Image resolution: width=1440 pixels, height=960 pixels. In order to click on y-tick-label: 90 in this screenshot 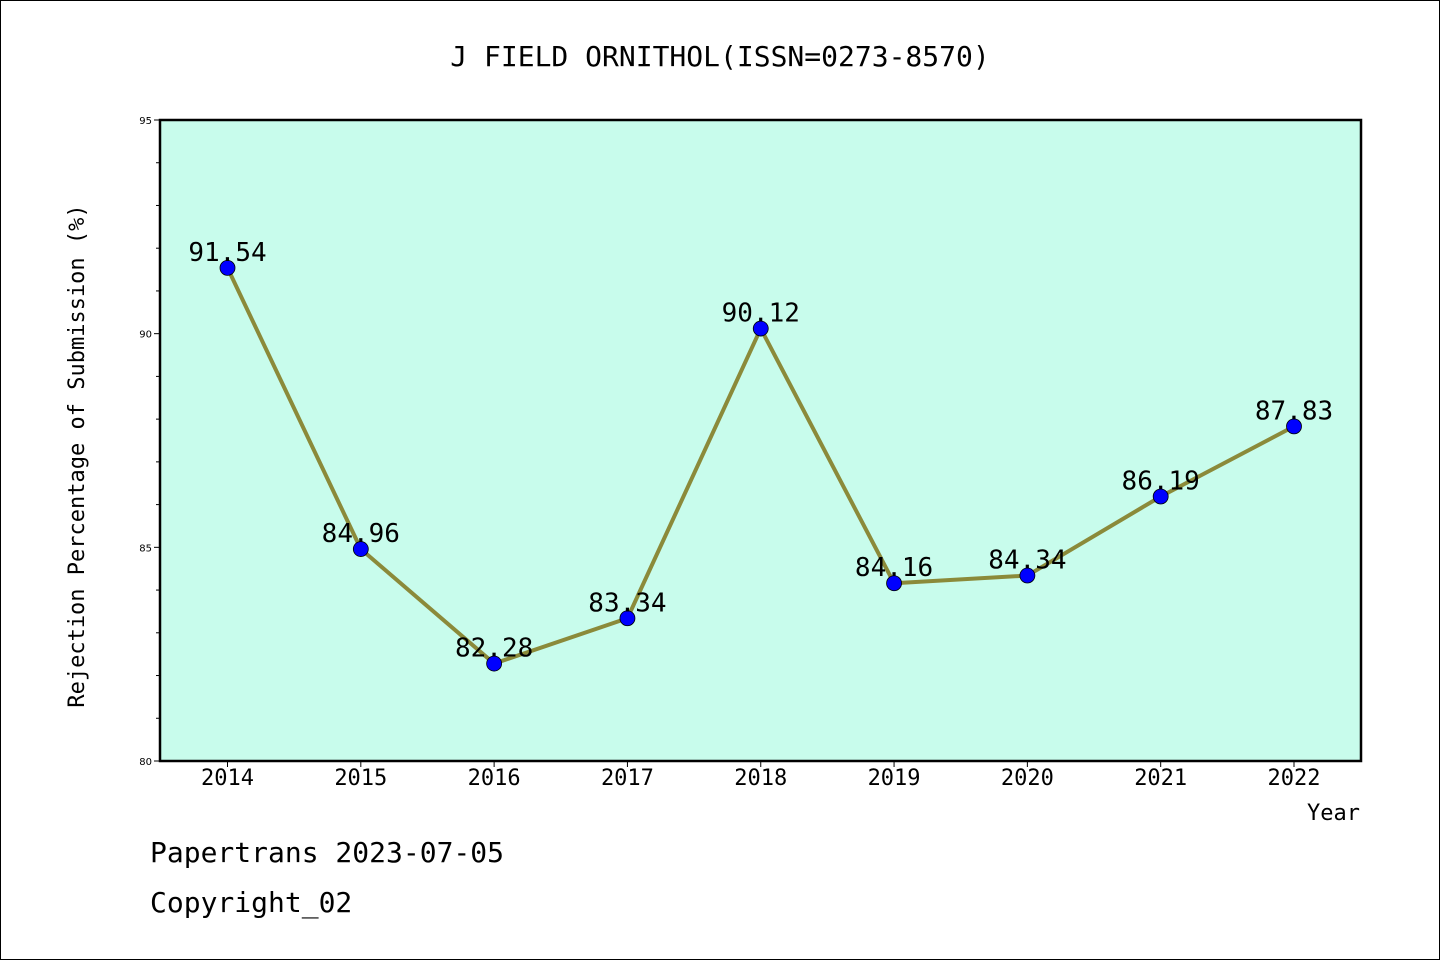, I will do `click(145, 335)`.